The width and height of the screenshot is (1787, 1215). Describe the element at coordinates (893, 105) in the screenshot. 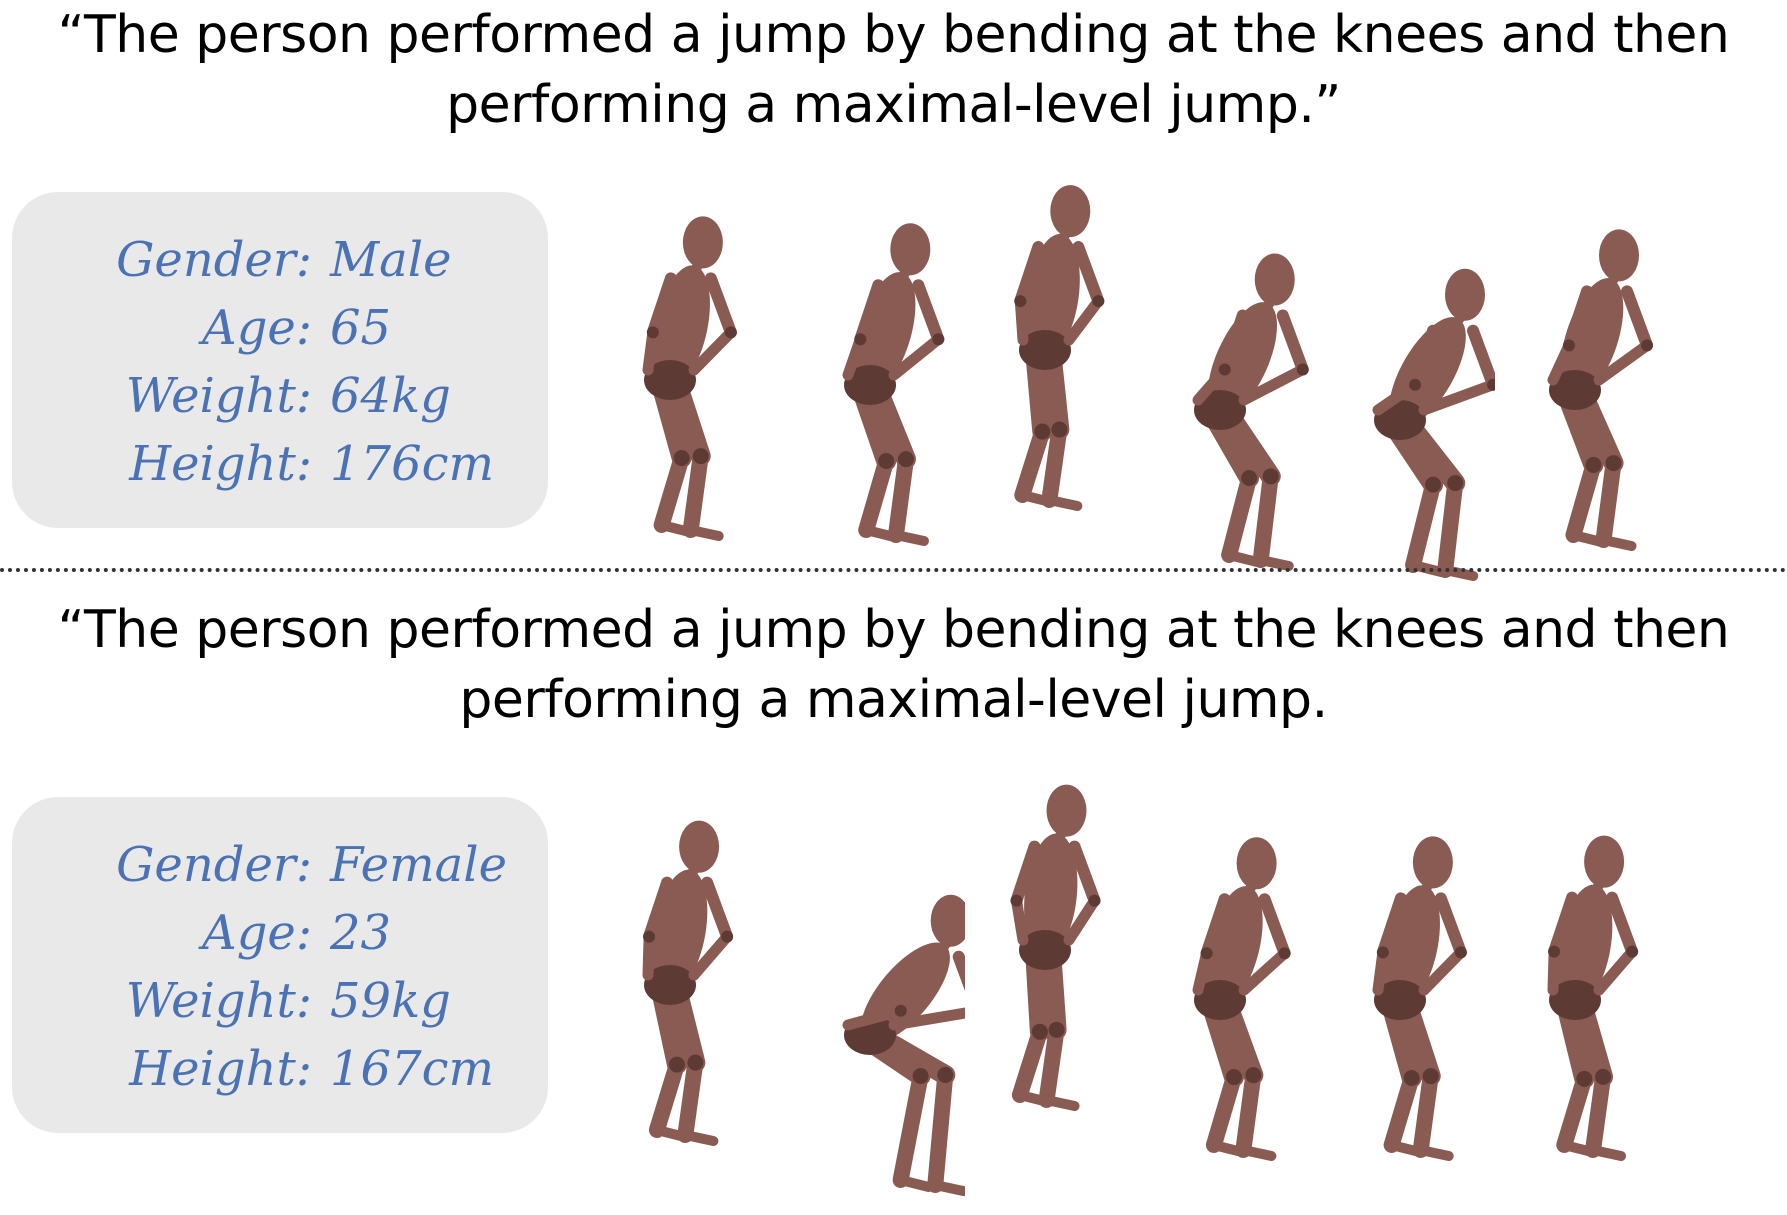

I see `caption-line-2: performing a maximal-level jump.”` at that location.